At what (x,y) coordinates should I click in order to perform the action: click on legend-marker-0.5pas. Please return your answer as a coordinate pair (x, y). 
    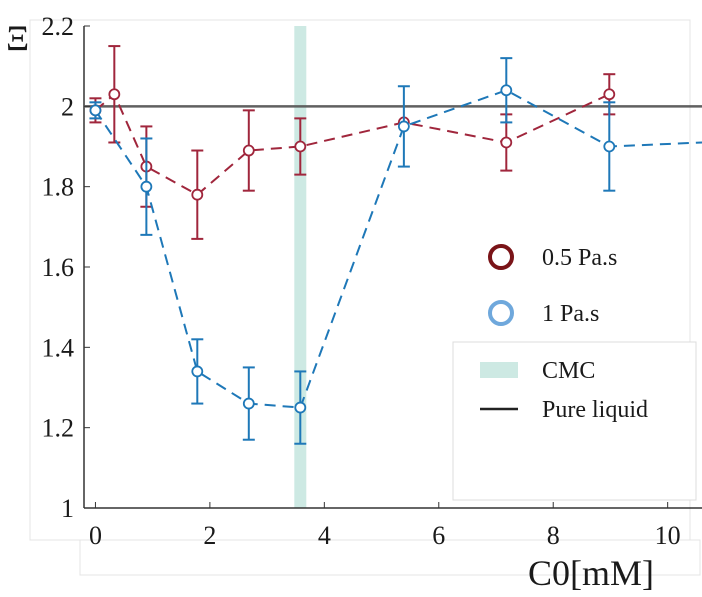
    Looking at the image, I should click on (501, 257).